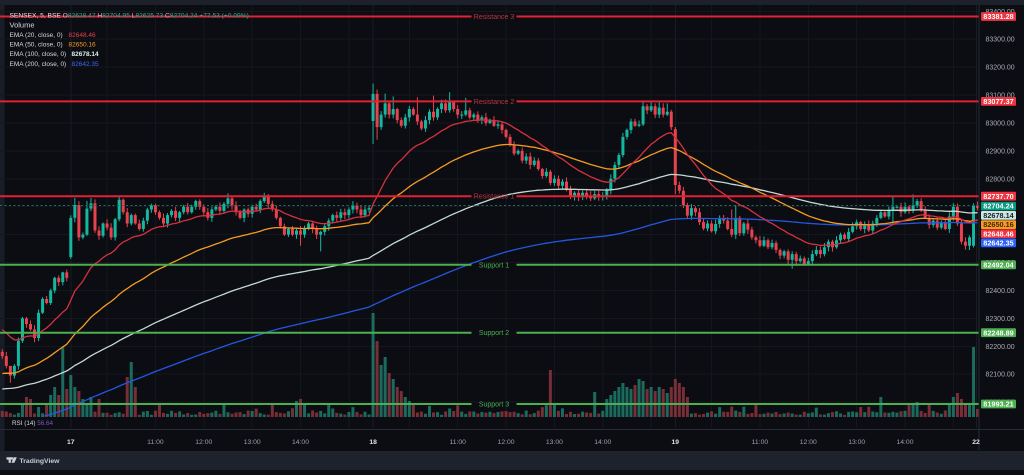 Image resolution: width=1024 pixels, height=475 pixels. What do you see at coordinates (38, 64) in the screenshot?
I see `svg-text: EMA (200, close, 0)` at bounding box center [38, 64].